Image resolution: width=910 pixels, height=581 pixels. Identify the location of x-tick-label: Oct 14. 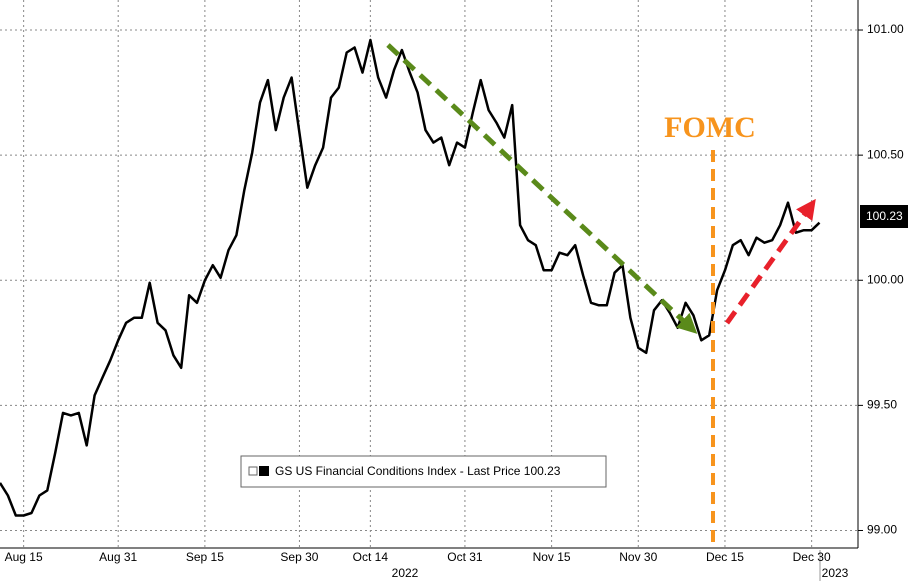
(371, 557).